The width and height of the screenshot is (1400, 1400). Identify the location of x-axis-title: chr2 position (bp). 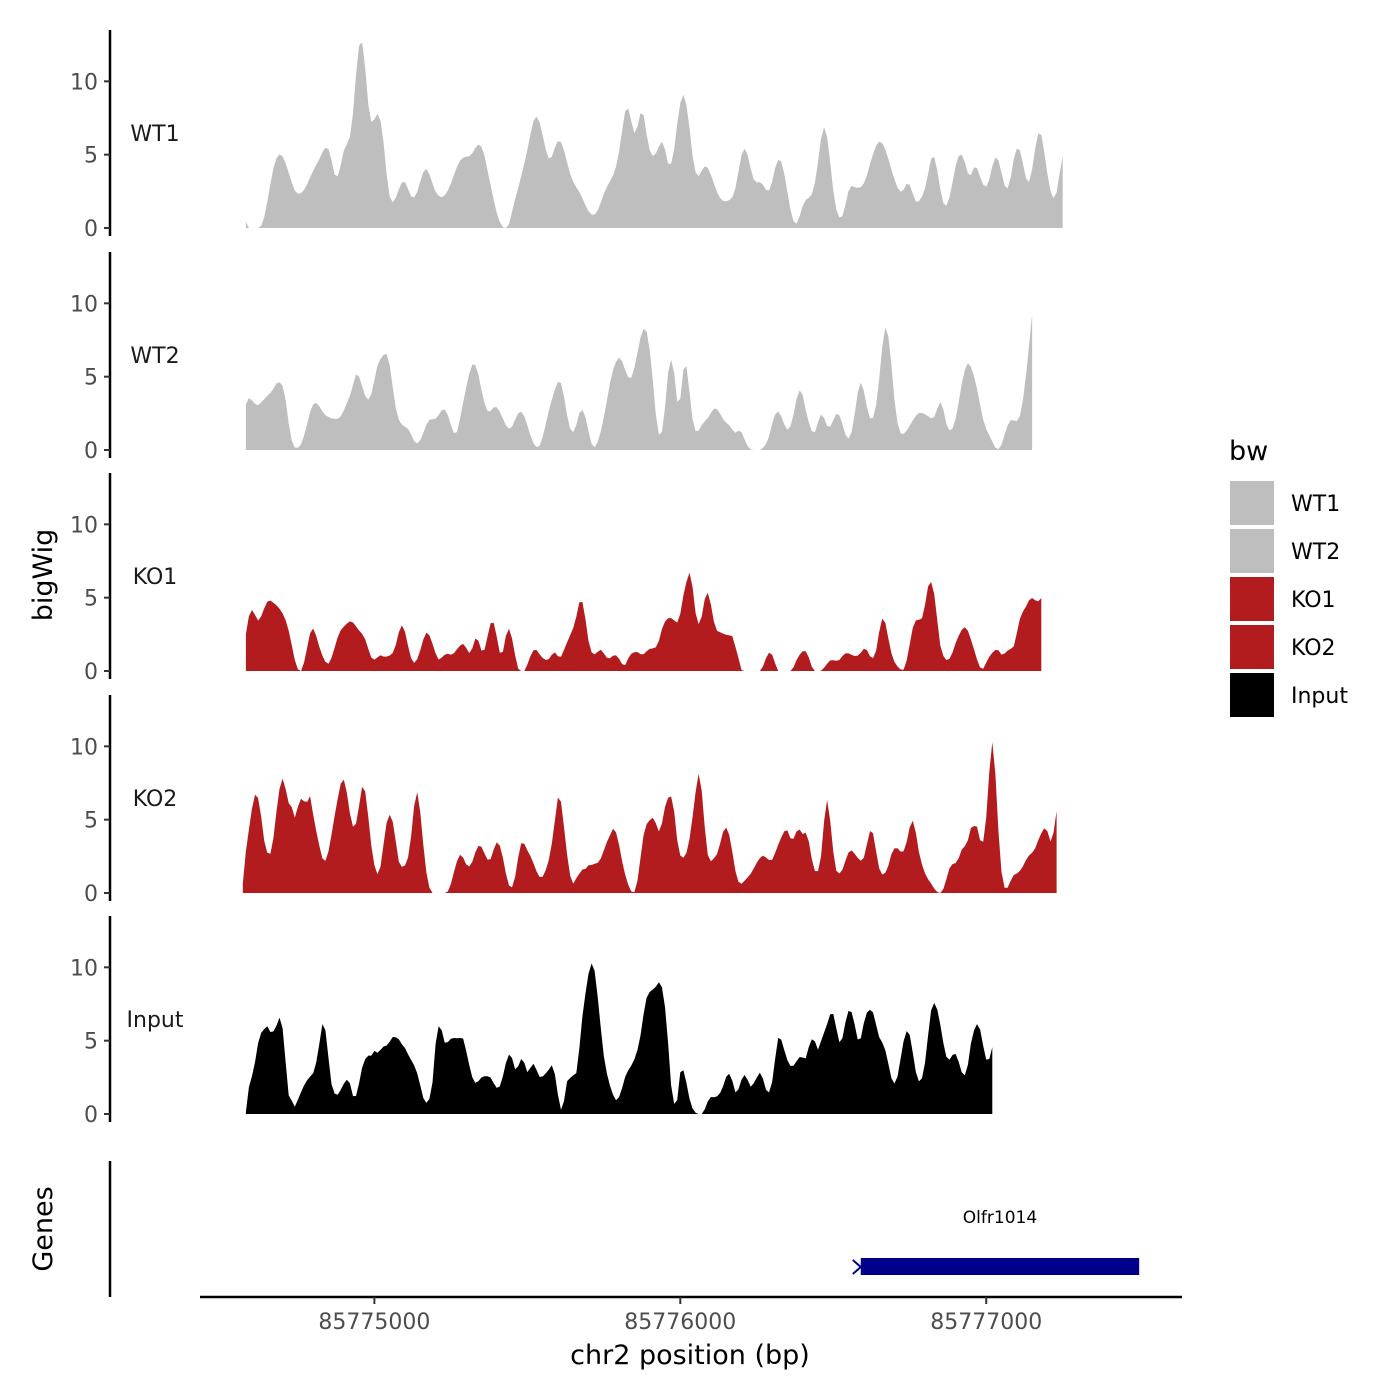
(690, 1355).